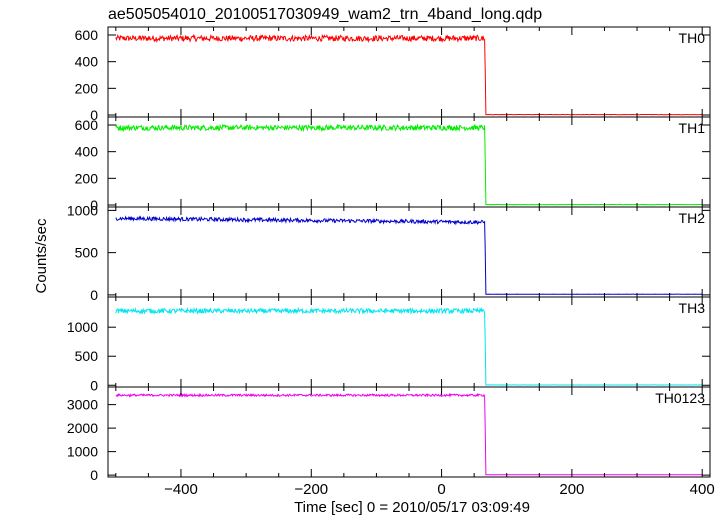 This screenshot has width=718, height=516. Describe the element at coordinates (409, 74) in the screenshot. I see `series-th0-line` at that location.